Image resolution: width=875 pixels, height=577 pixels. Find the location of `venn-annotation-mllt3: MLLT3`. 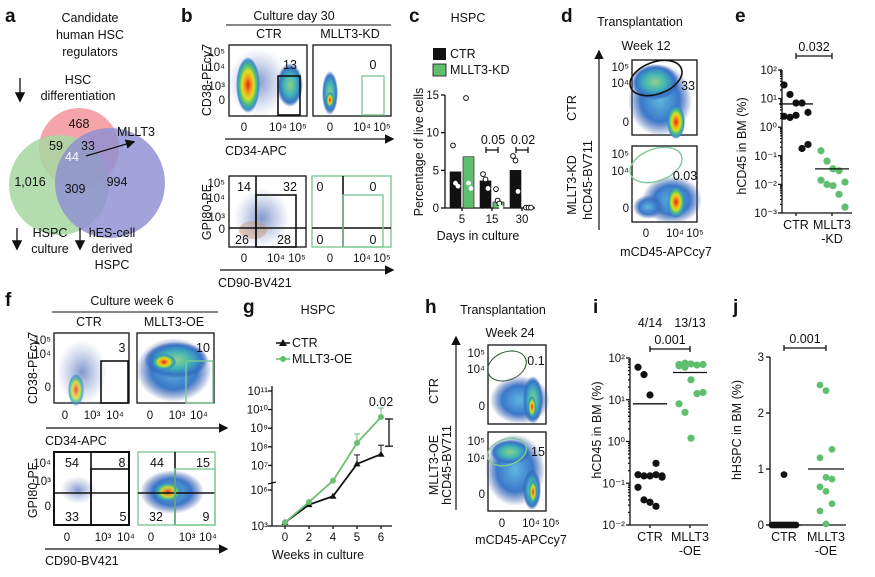

venn-annotation-mllt3: MLLT3 is located at coordinates (136, 132).